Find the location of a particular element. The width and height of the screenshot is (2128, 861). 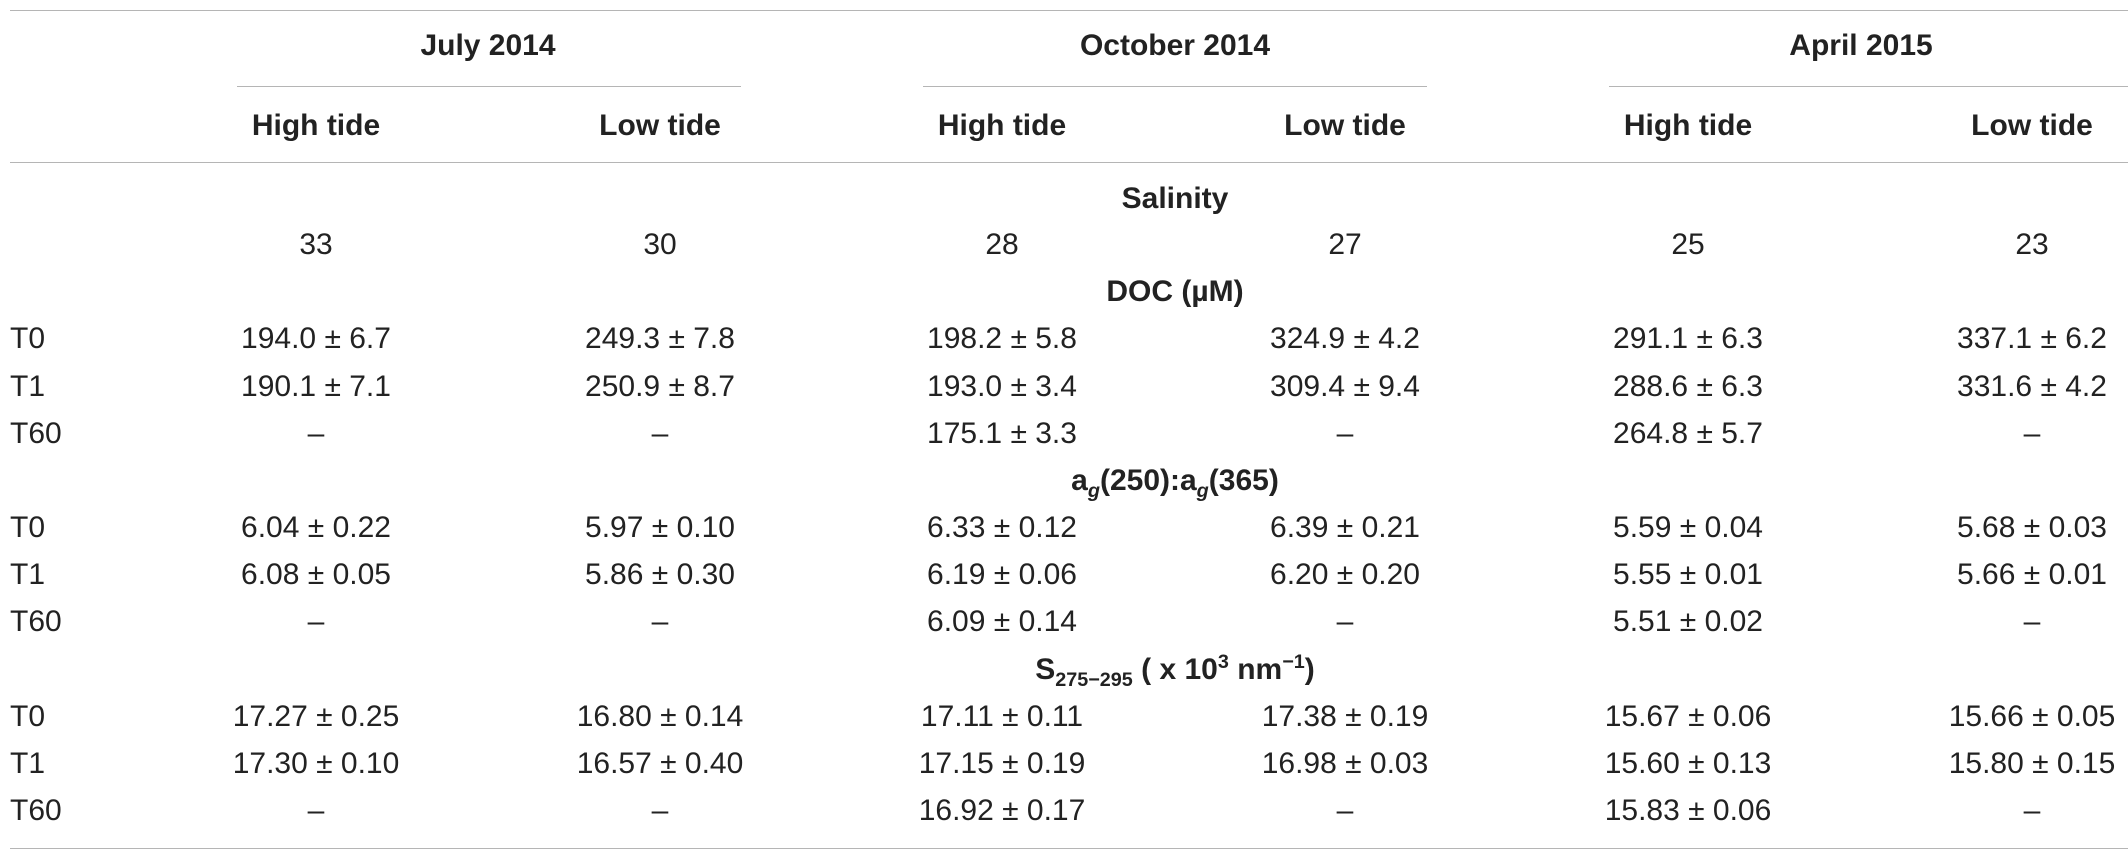

table-cell: 198.2 ± 5.8 is located at coordinates (1002, 338).